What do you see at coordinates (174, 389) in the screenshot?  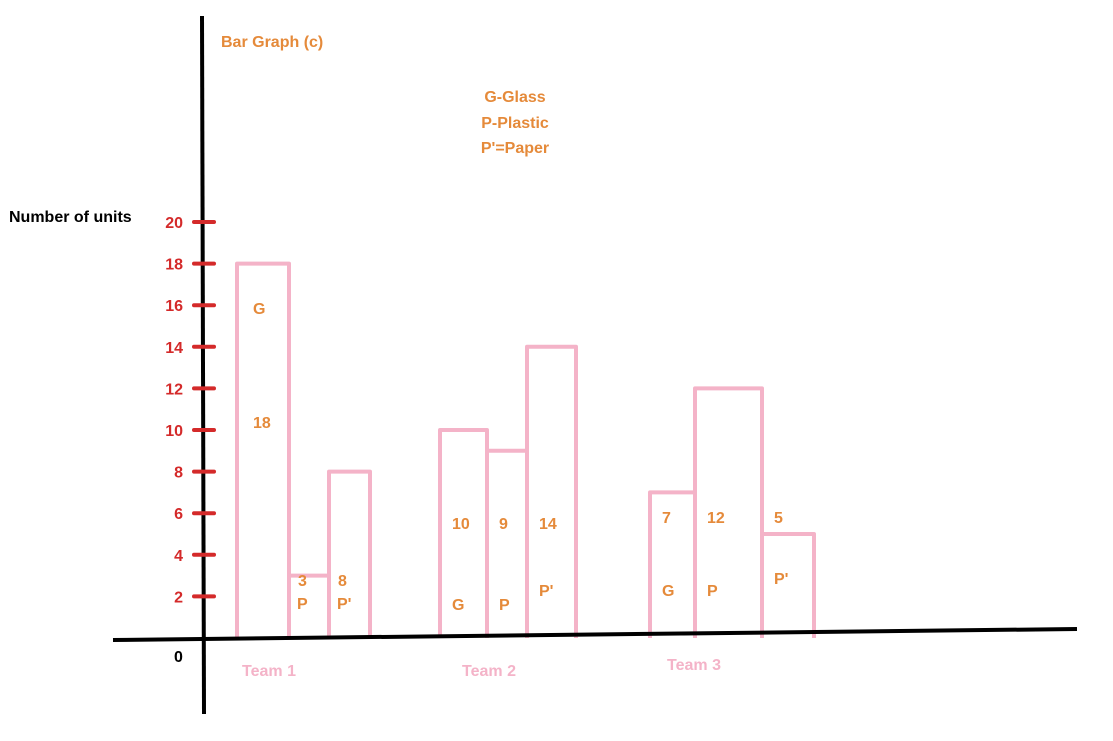 I see `y-tick-label: 12` at bounding box center [174, 389].